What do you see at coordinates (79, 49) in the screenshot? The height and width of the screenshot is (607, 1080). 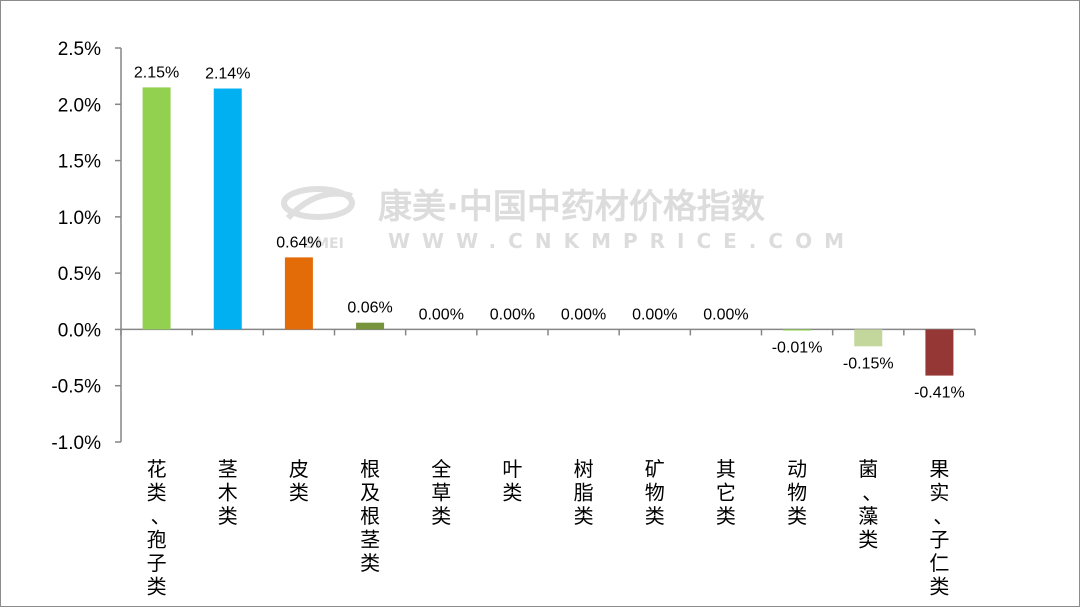 I see `y-tick-label: 2.5%` at bounding box center [79, 49].